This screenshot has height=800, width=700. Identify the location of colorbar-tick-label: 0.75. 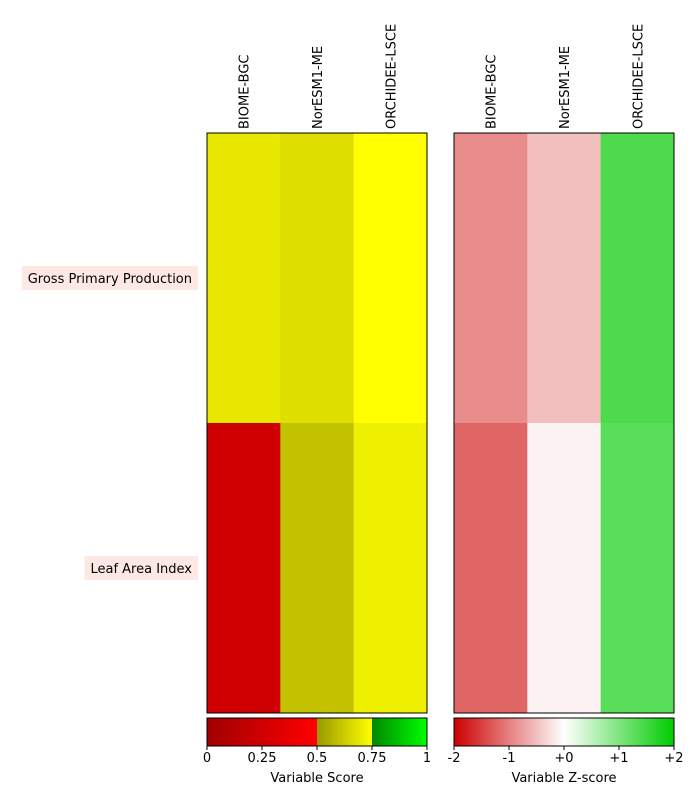
(372, 758).